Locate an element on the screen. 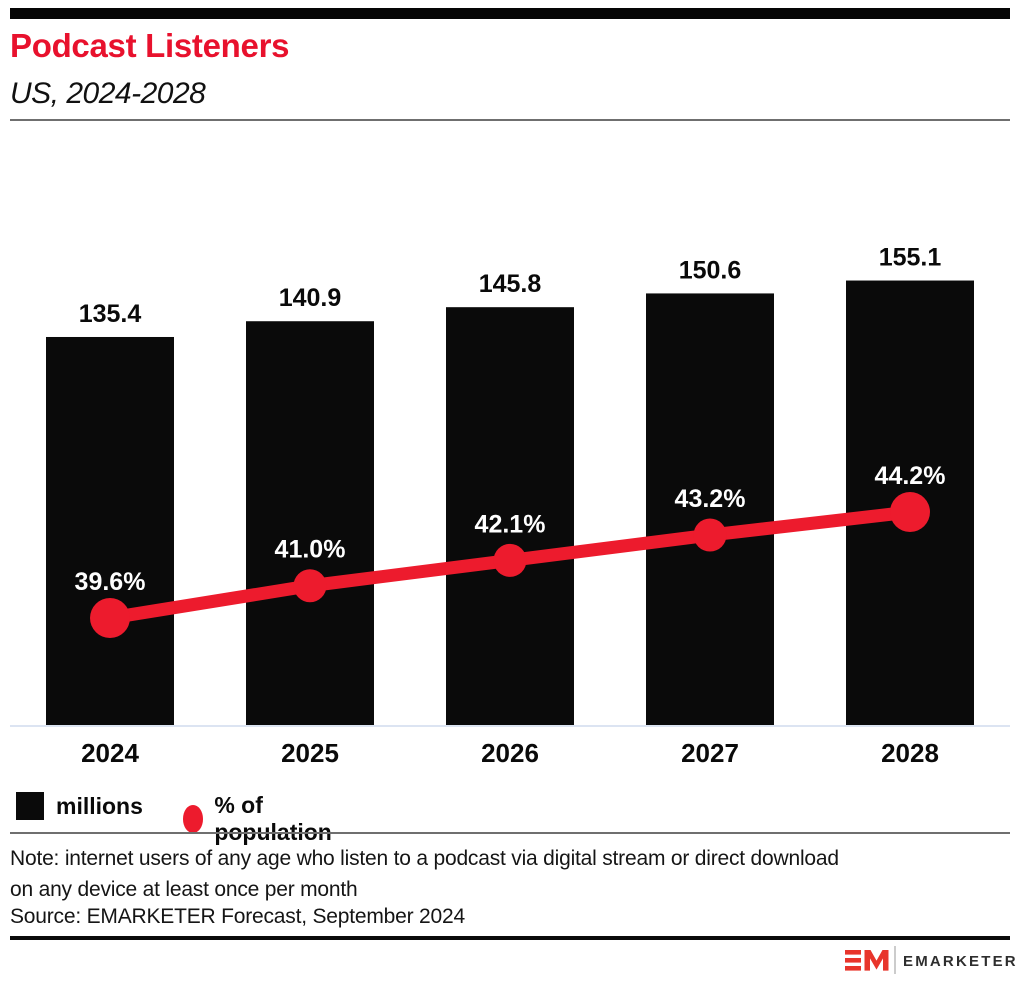  legend-label: % of population is located at coordinates (273, 818).